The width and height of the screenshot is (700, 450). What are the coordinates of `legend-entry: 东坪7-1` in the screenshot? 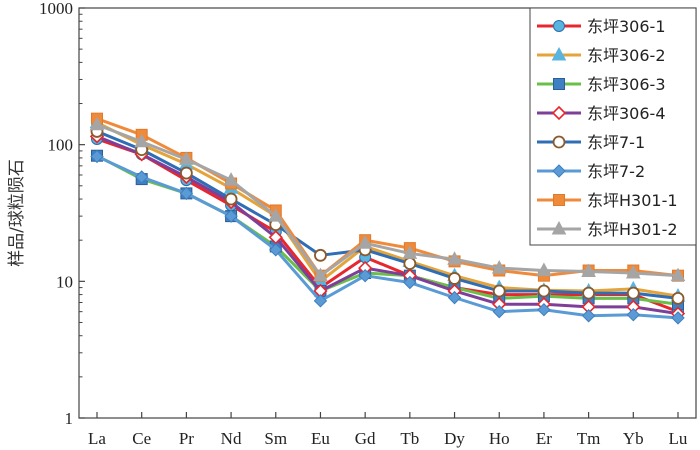 It's located at (591, 142).